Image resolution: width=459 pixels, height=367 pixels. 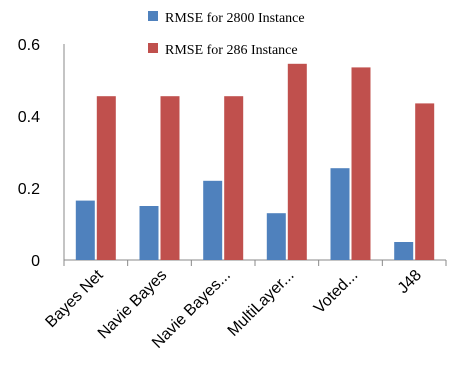 What do you see at coordinates (410, 282) in the screenshot?
I see `x-category-label: J48` at bounding box center [410, 282].